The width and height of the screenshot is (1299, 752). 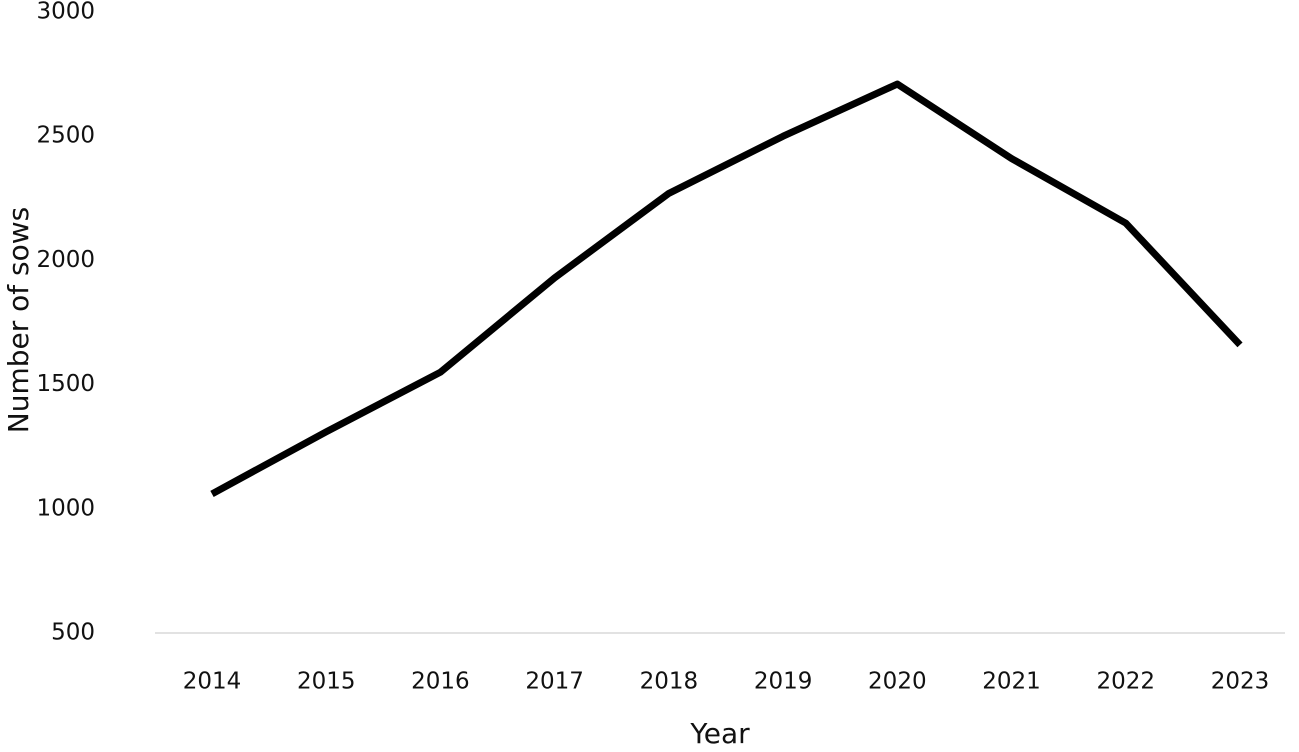 I want to click on x-tick-label: 2023, so click(x=1240, y=682).